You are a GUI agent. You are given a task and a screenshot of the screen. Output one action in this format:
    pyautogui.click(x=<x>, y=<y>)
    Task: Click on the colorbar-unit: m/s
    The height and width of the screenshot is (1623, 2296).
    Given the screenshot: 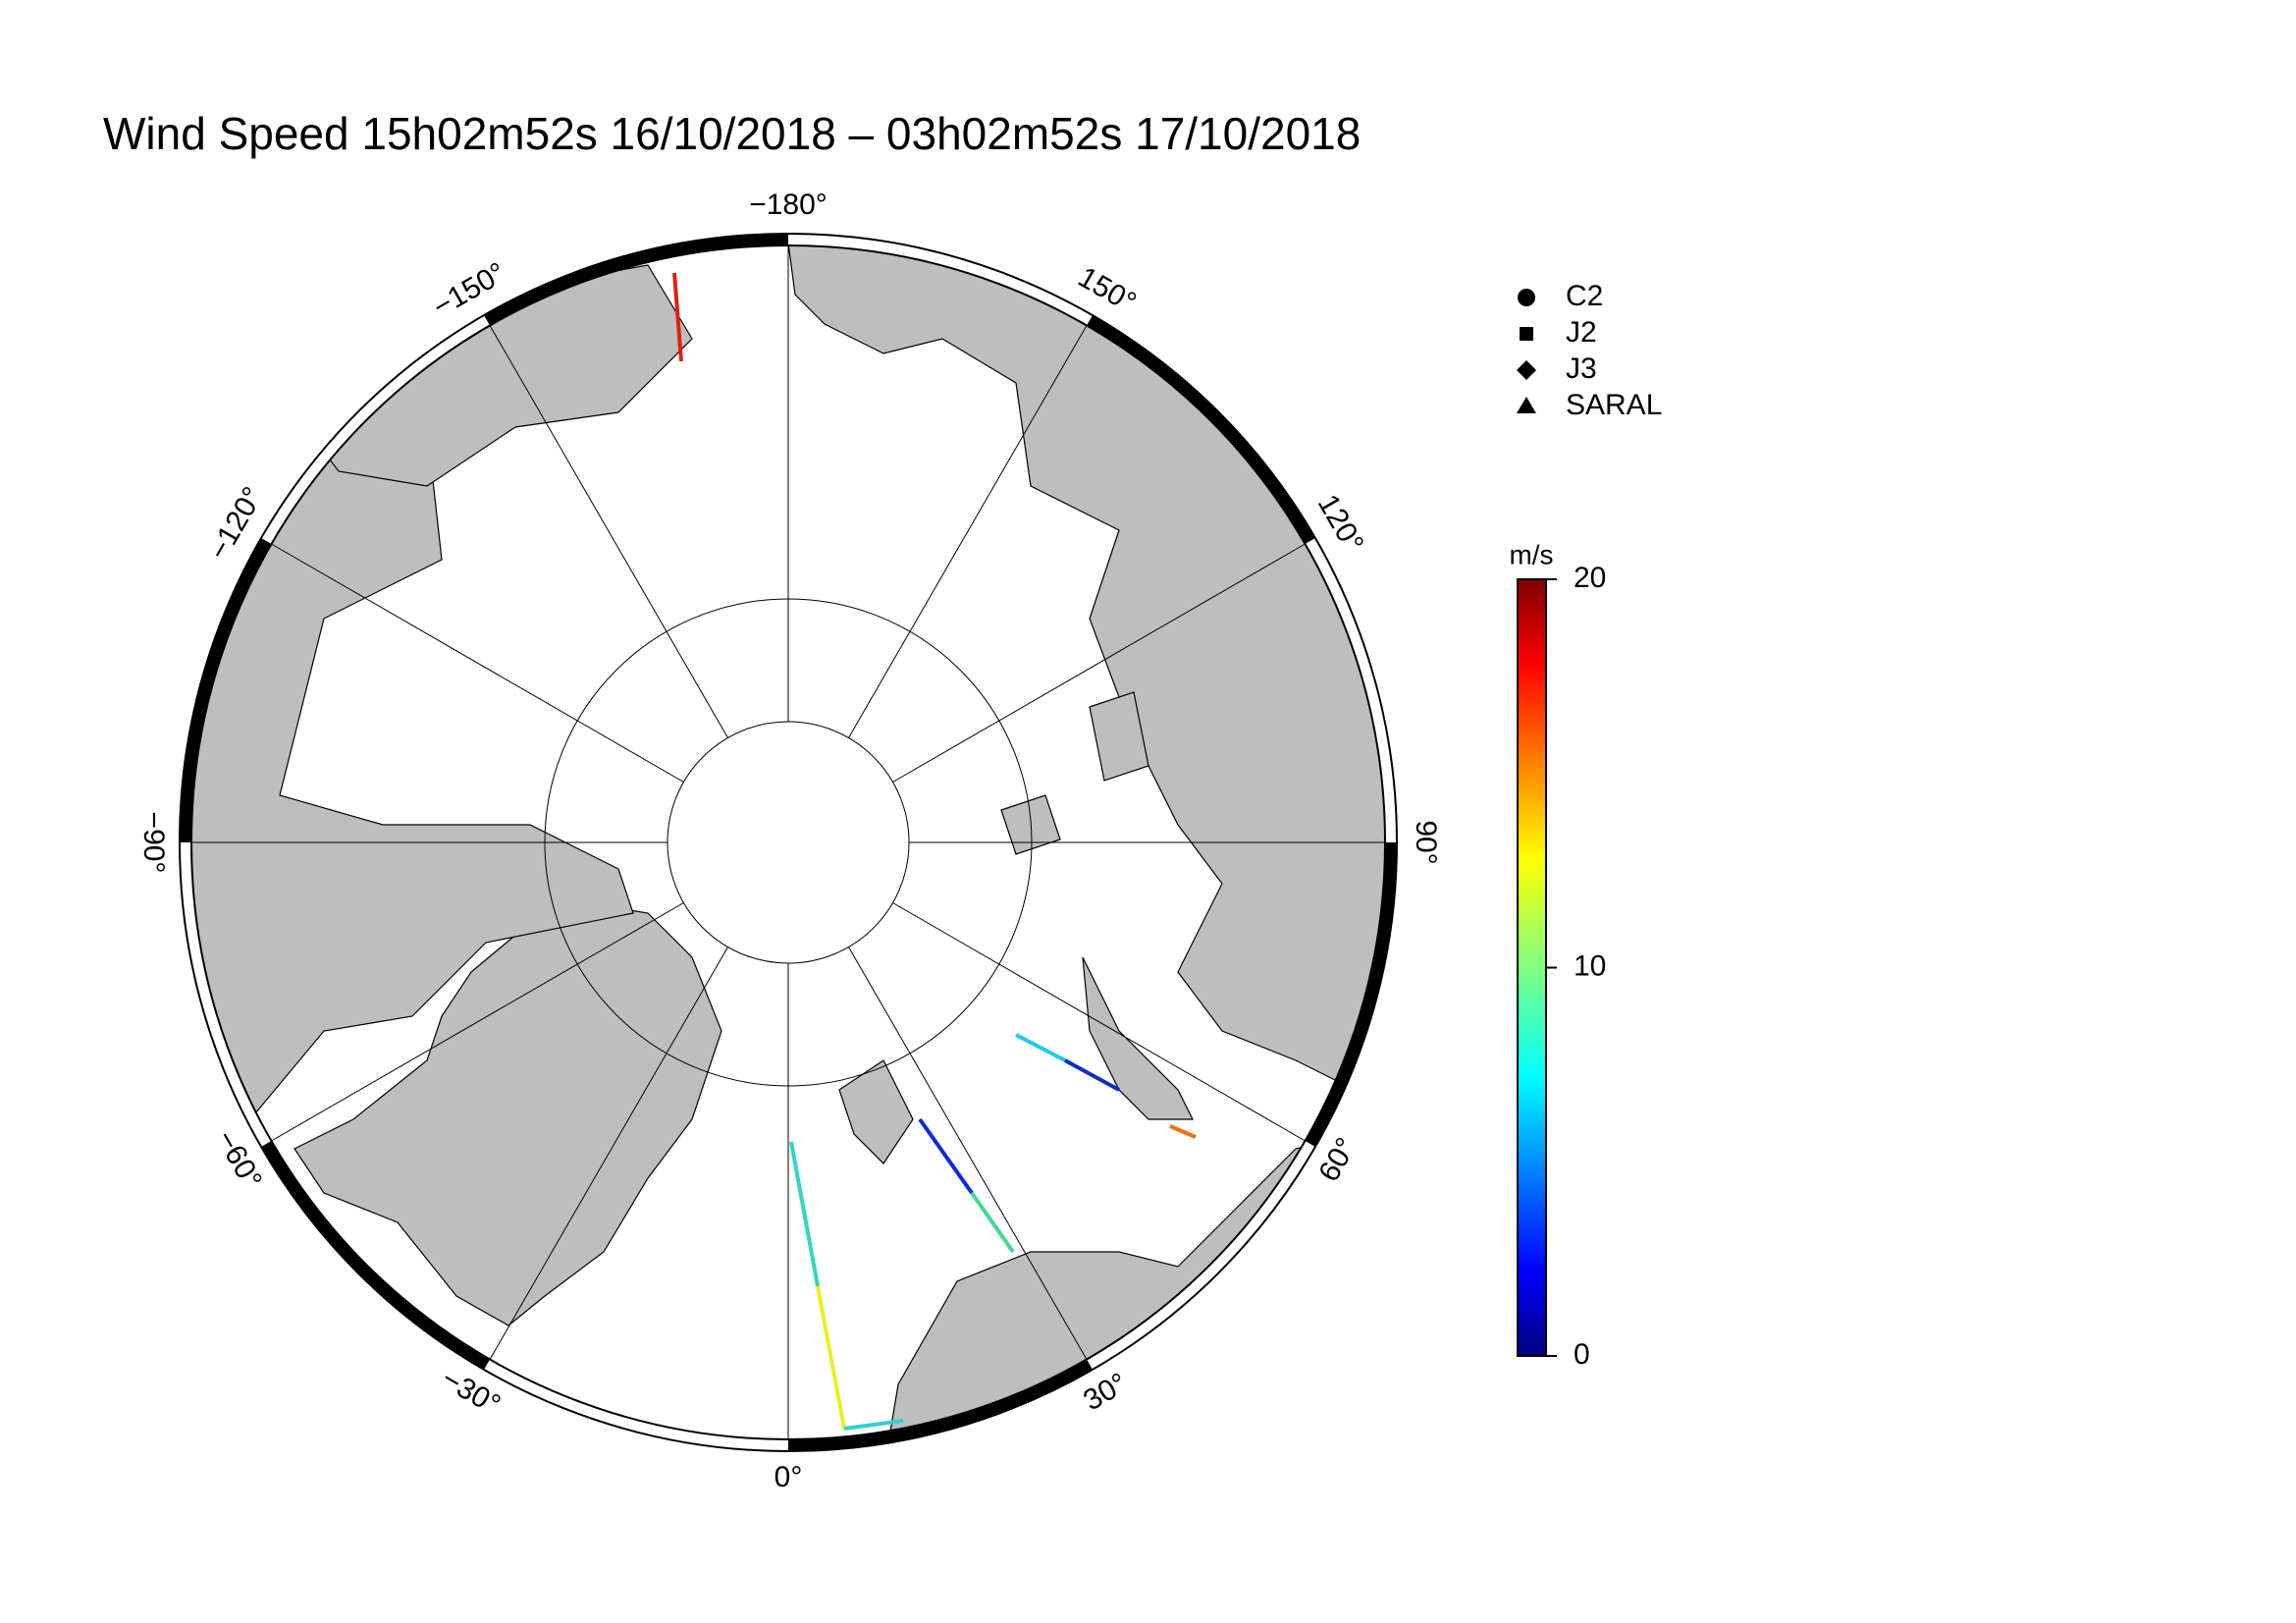 What is the action you would take?
    pyautogui.click(x=1531, y=554)
    